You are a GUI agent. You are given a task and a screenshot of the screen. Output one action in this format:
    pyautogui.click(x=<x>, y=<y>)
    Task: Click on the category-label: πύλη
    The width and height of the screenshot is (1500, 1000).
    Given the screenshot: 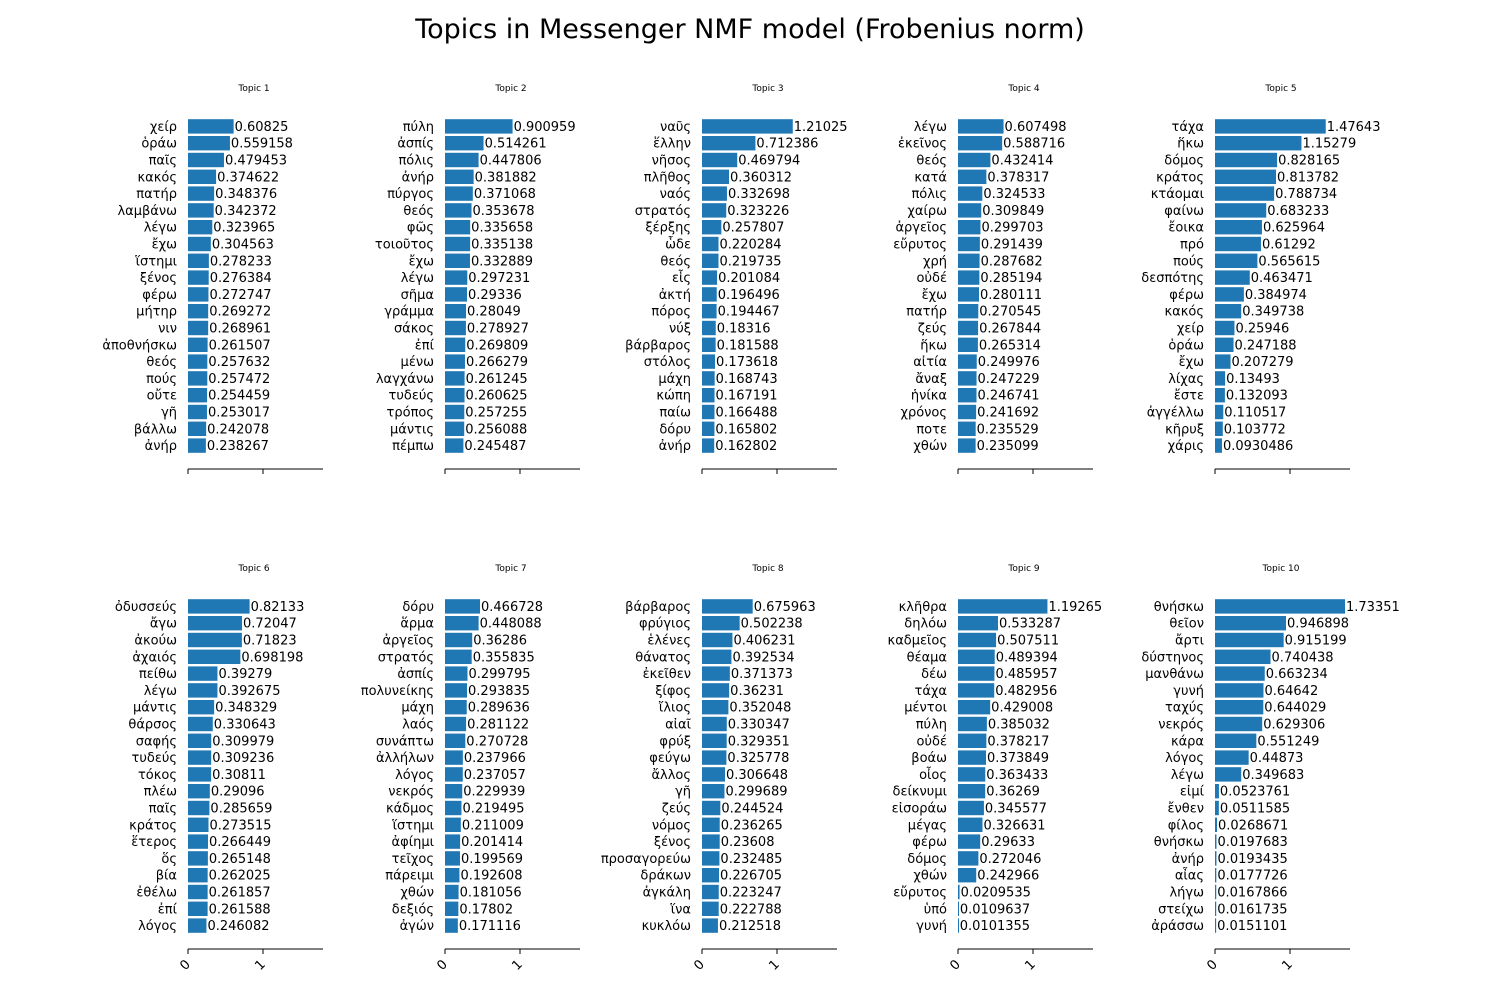 What is the action you would take?
    pyautogui.click(x=931, y=725)
    